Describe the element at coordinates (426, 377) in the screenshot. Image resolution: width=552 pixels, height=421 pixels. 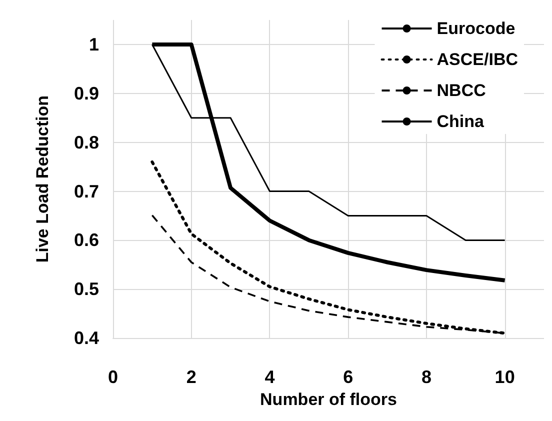
I see `x-tick-label: 8` at that location.